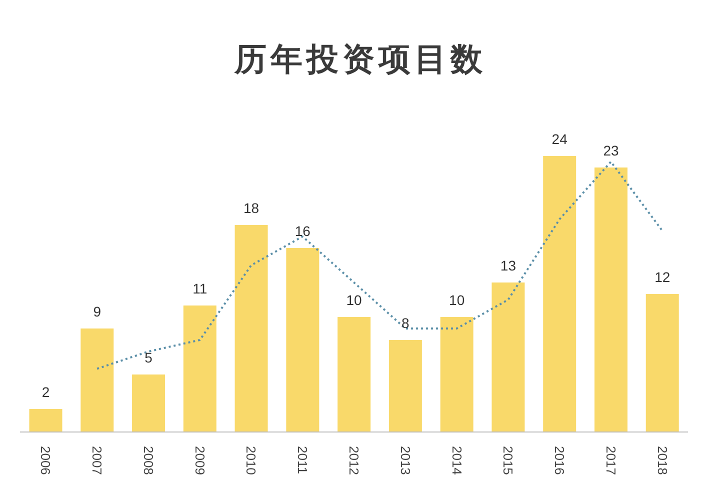 This screenshot has height=490, width=705. What do you see at coordinates (354, 460) in the screenshot?
I see `x-tick-label: 2012` at bounding box center [354, 460].